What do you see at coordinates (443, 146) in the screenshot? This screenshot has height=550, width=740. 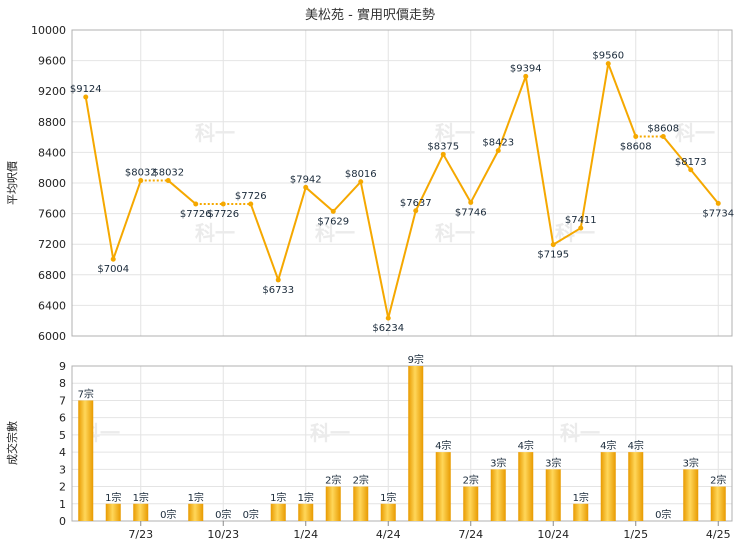 I see `price-data-label: $8375` at bounding box center [443, 146].